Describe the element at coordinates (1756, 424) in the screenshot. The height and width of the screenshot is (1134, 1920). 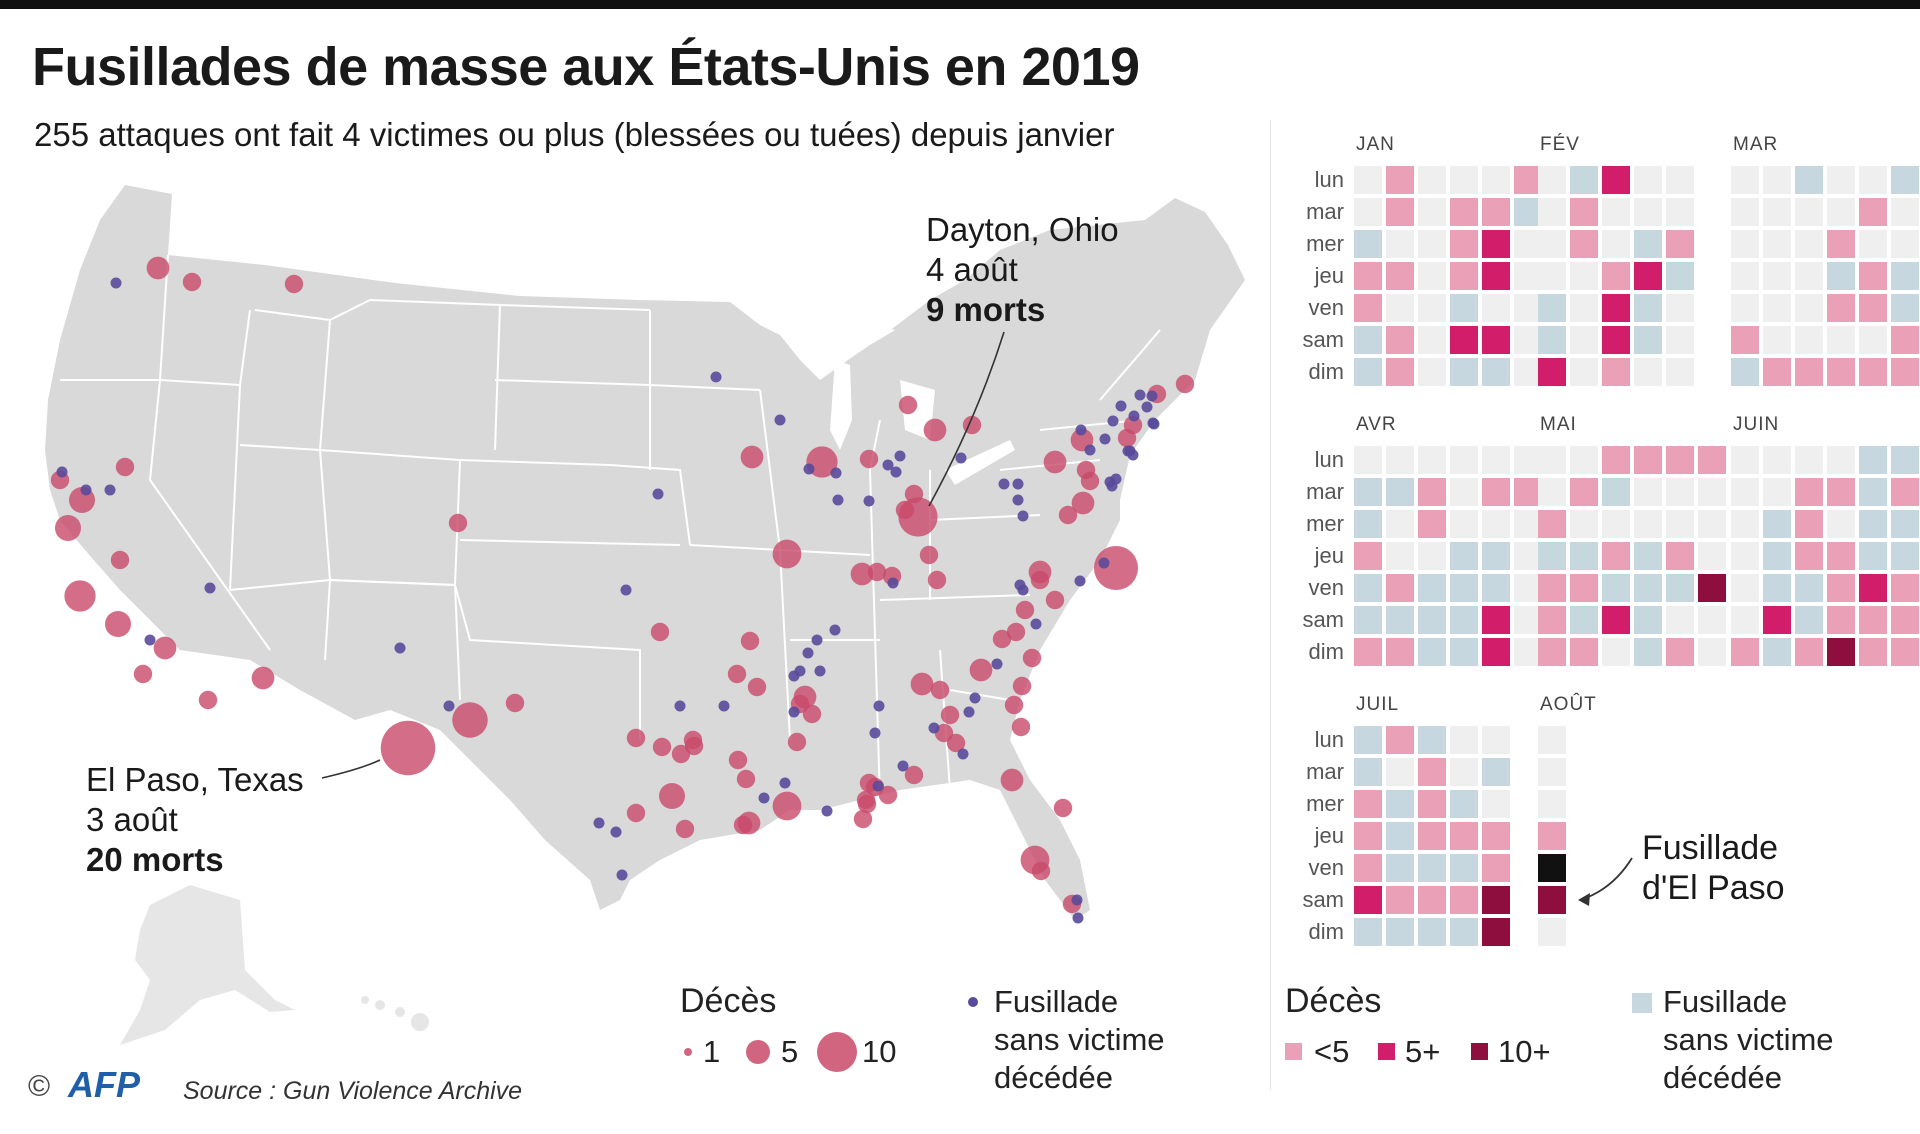
I see `month-label: JUIN` at that location.